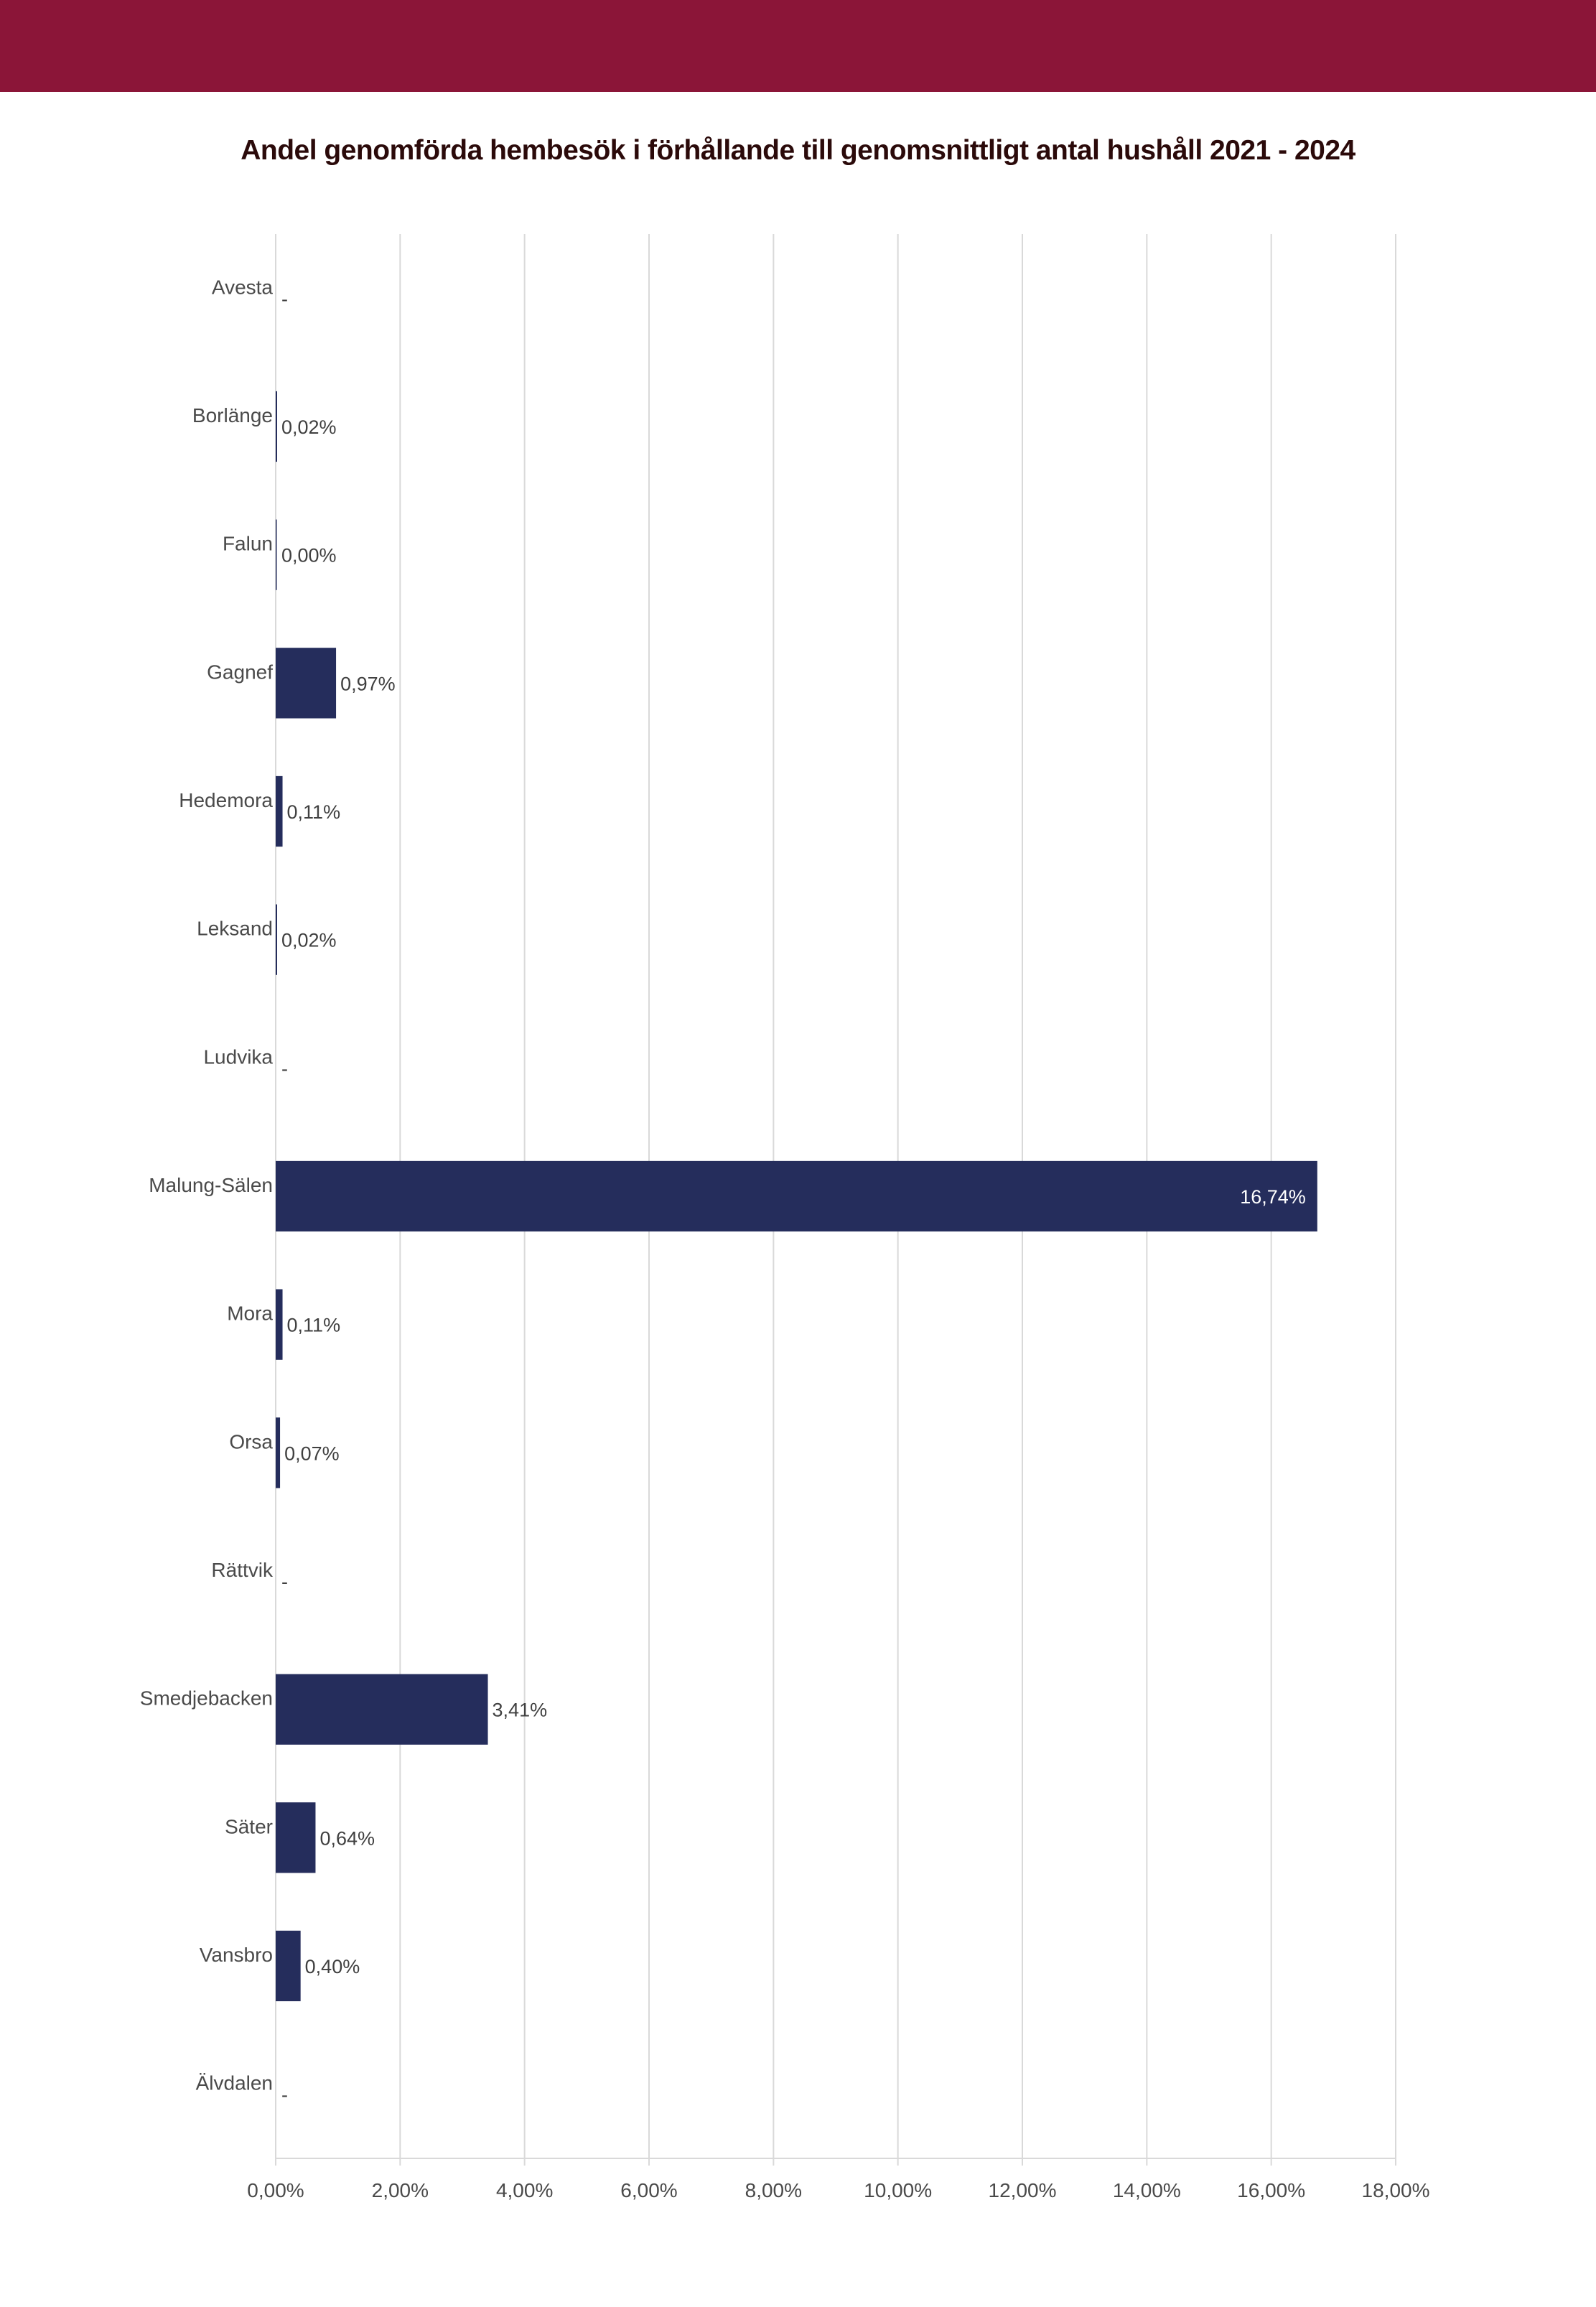 This screenshot has height=2307, width=1596. What do you see at coordinates (1147, 2190) in the screenshot?
I see `x-tick-label: 14,00%` at bounding box center [1147, 2190].